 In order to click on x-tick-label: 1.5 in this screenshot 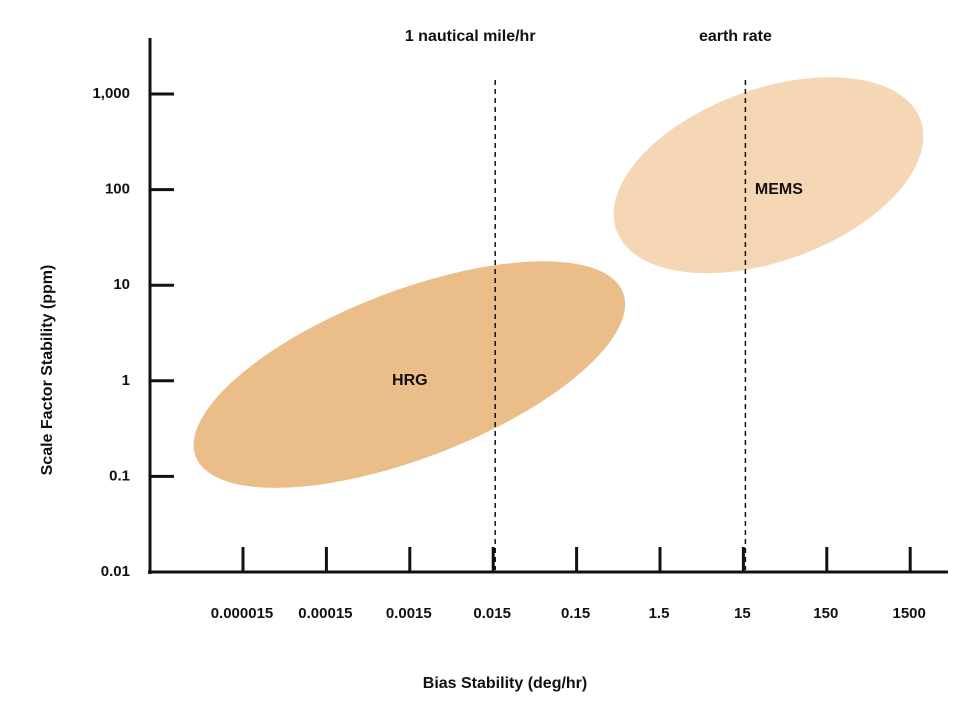, I will do `click(659, 613)`.